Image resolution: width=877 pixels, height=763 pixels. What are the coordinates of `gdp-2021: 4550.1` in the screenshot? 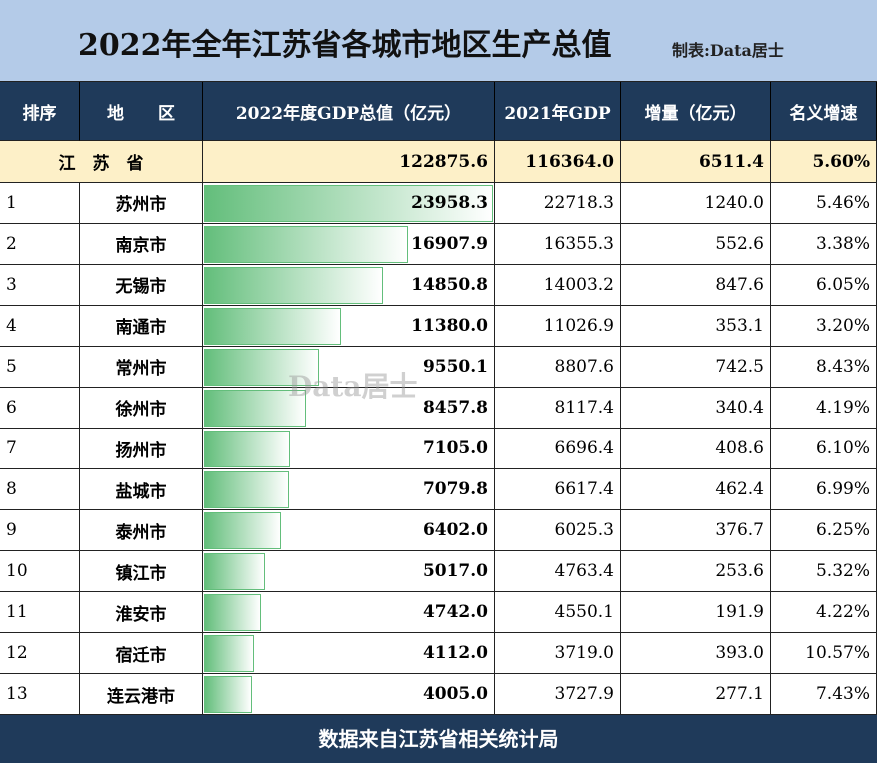 It's located at (558, 613).